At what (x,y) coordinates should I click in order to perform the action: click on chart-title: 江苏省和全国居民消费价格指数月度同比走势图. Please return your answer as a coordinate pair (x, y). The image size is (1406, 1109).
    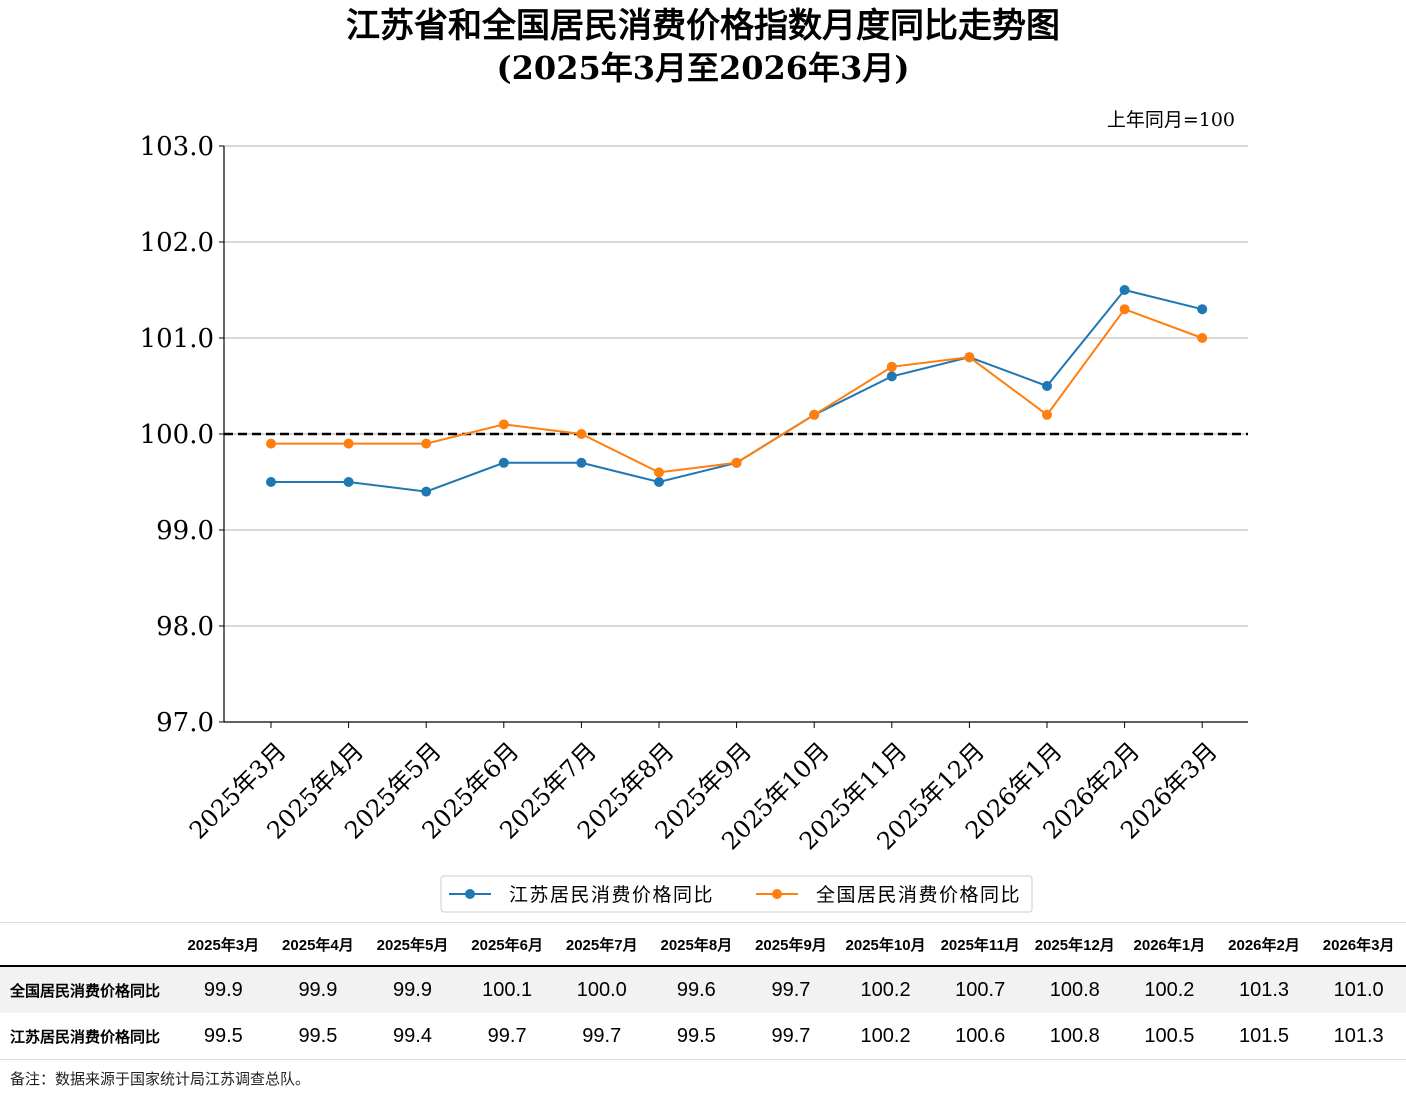
    Looking at the image, I should click on (703, 26).